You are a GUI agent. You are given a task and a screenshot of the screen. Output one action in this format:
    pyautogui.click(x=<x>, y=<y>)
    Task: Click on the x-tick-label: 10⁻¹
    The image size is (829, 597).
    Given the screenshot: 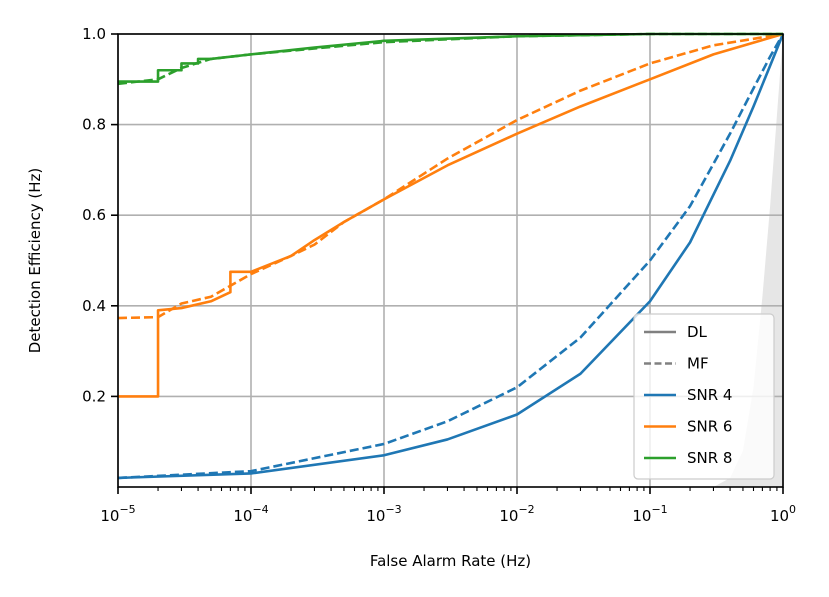 What is the action you would take?
    pyautogui.click(x=649, y=514)
    